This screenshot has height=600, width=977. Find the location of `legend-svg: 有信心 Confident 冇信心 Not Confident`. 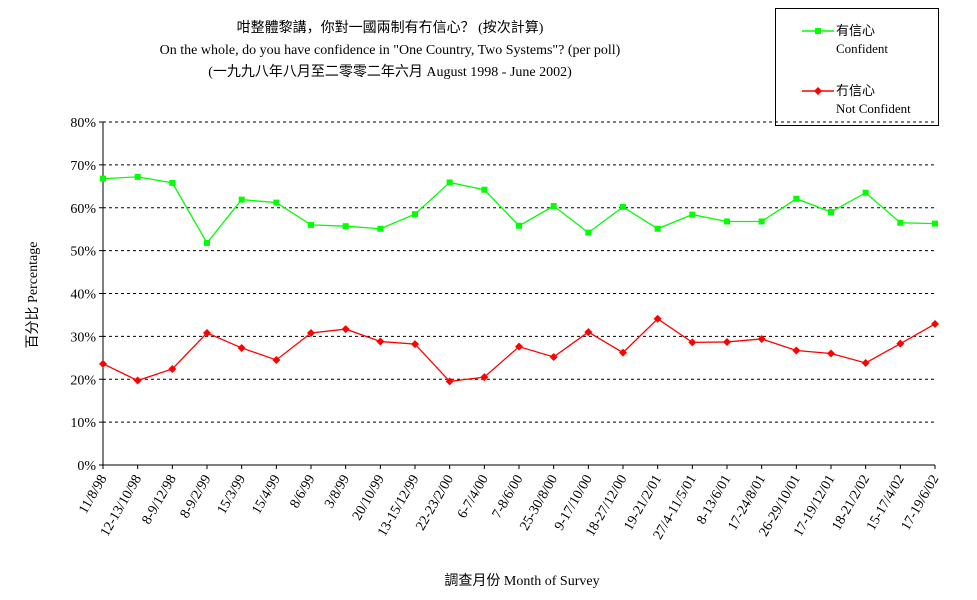

legend-svg: 有信心 Confident 冇信心 Not Confident is located at coordinates (856, 69).